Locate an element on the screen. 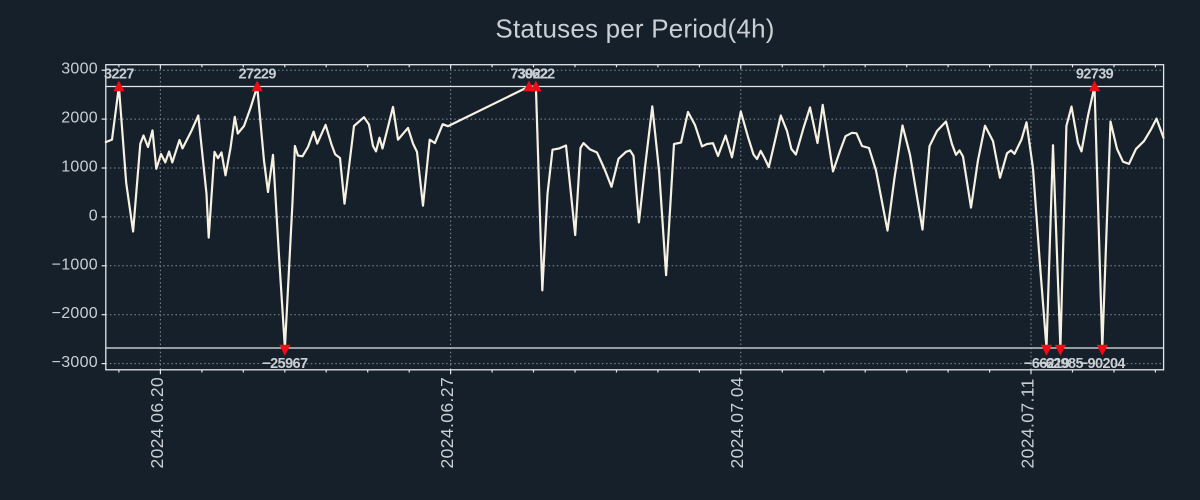 This screenshot has width=1200, height=500. svg-text: 3227 is located at coordinates (119, 75).